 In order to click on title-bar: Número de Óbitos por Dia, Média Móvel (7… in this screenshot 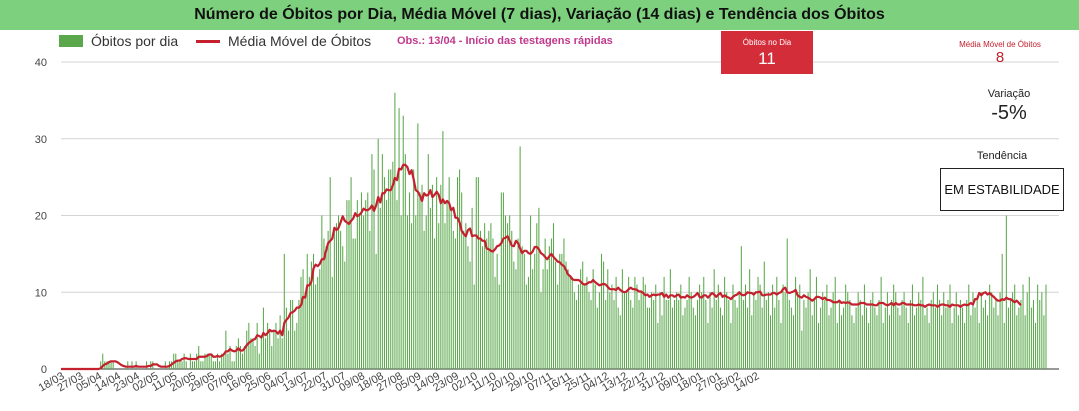, I will do `click(539, 15)`.